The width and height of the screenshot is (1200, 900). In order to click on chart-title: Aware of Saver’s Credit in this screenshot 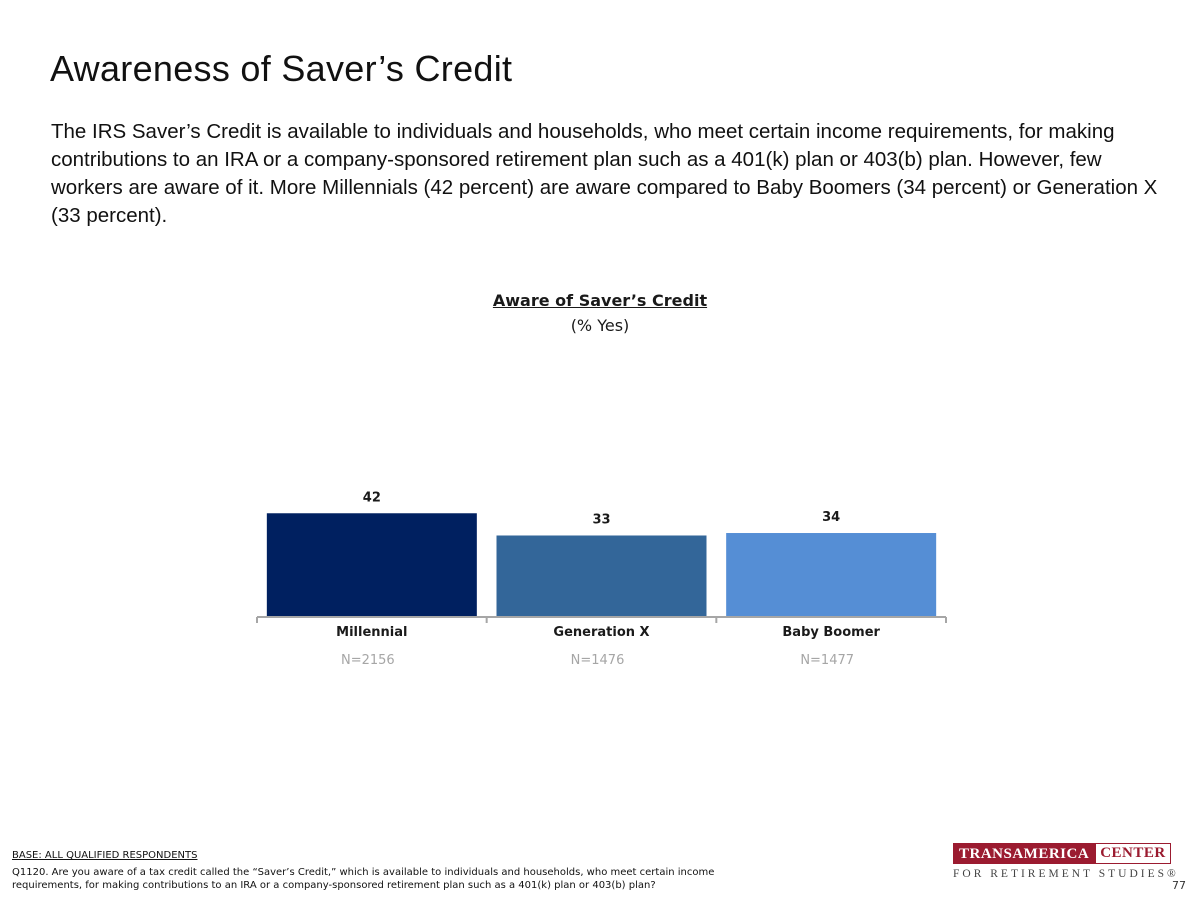, I will do `click(600, 300)`.